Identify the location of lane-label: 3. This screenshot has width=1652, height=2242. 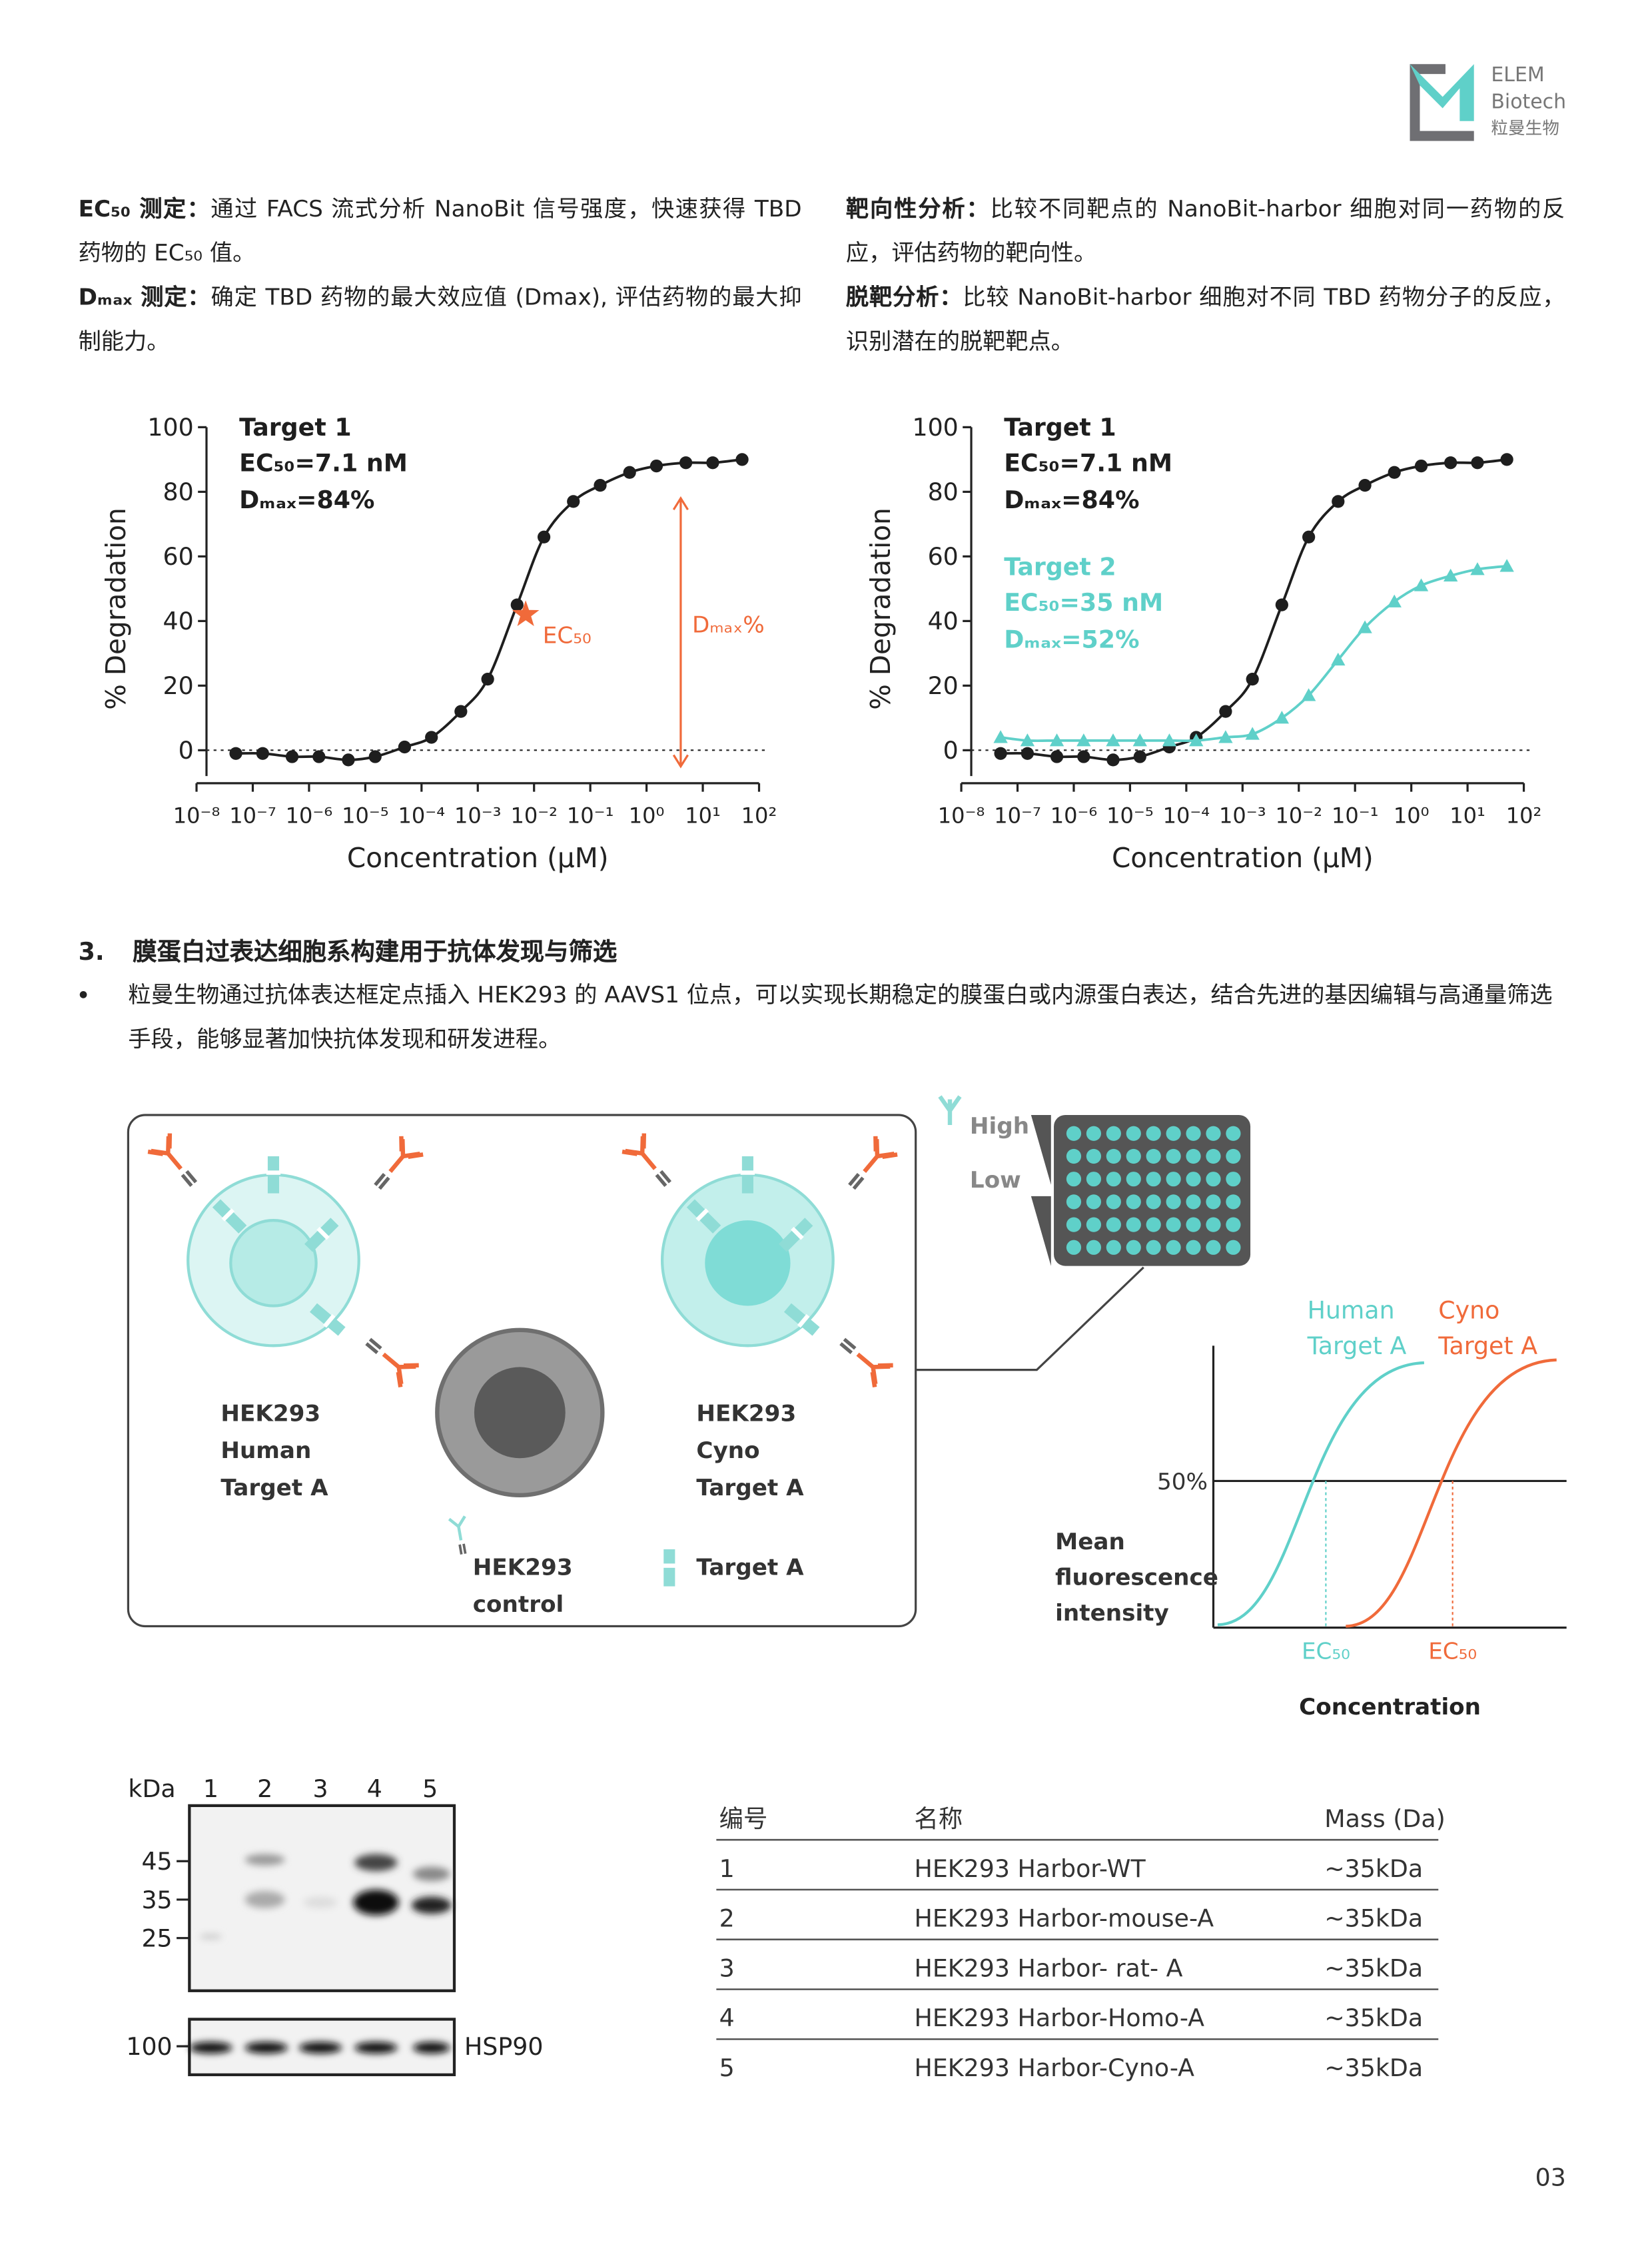
(320, 1788).